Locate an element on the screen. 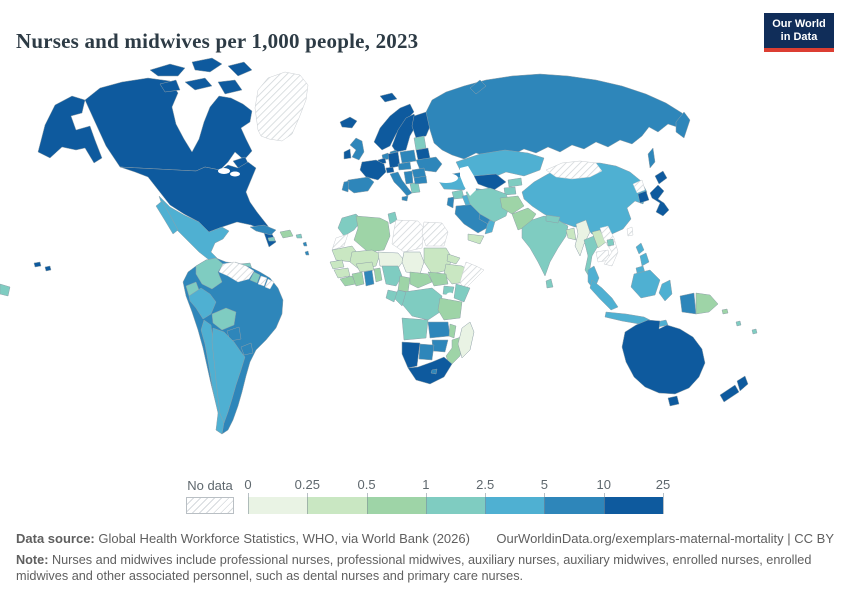  country-french-guiana is located at coordinates (269, 284).